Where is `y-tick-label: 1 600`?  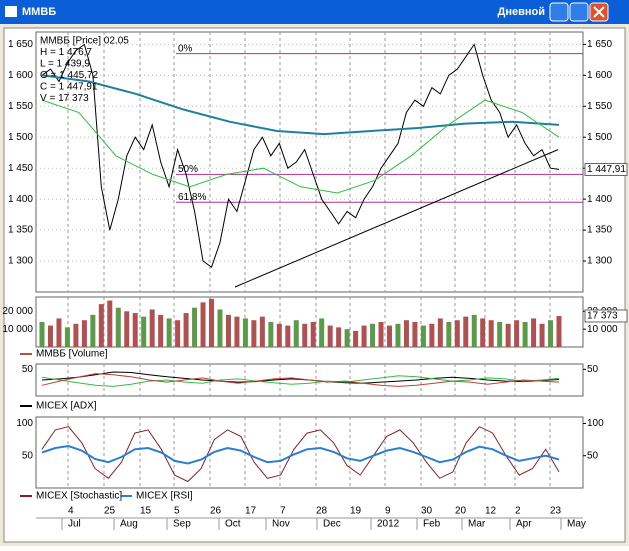 y-tick-label: 1 600 is located at coordinates (20, 75).